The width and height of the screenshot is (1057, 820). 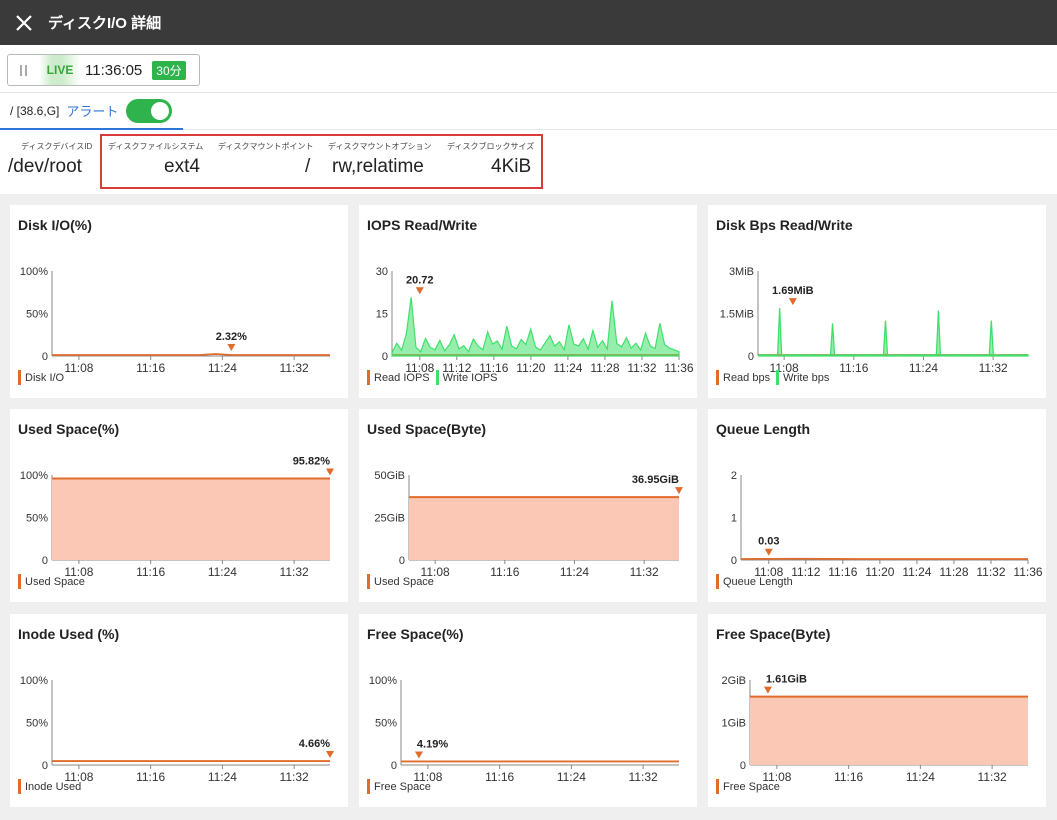 What do you see at coordinates (734, 724) in the screenshot?
I see `y-tick-label: 1GiB` at bounding box center [734, 724].